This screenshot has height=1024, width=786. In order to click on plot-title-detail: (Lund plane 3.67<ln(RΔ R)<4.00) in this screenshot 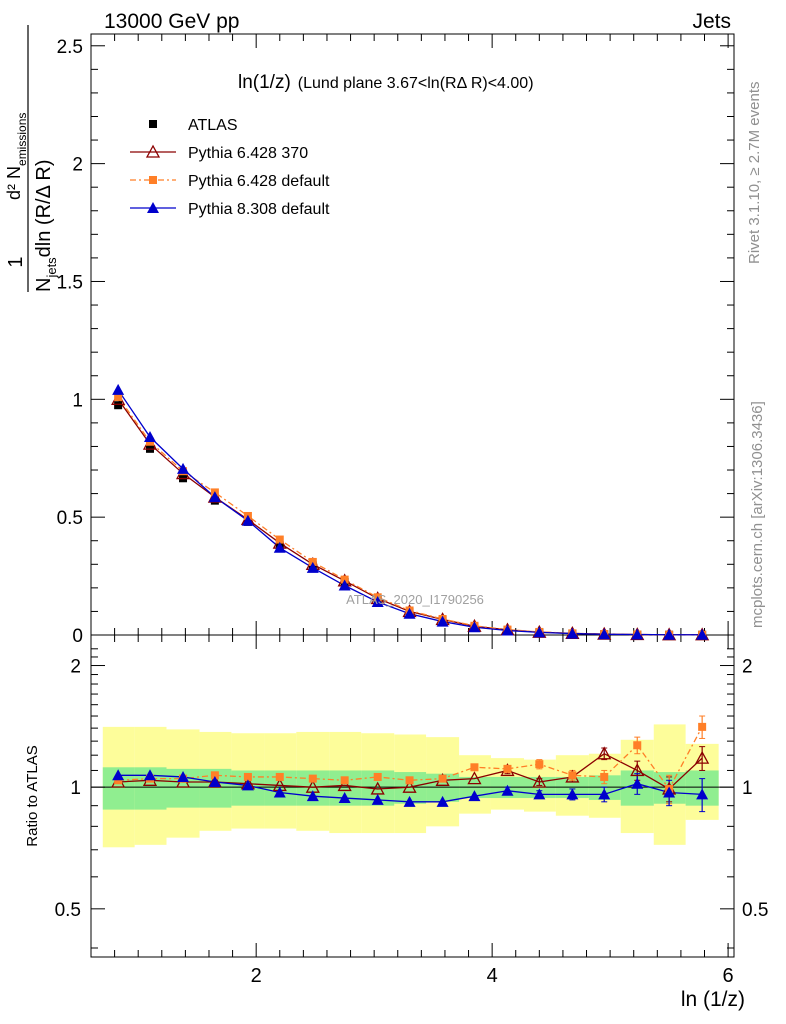, I will do `click(416, 83)`.